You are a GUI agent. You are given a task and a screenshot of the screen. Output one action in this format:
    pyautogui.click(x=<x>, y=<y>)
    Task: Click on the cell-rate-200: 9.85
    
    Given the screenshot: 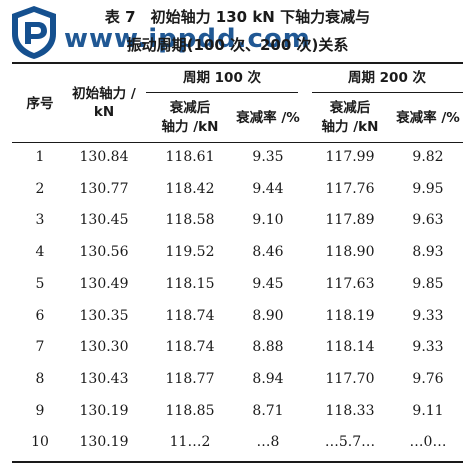 What is the action you would take?
    pyautogui.click(x=428, y=284)
    